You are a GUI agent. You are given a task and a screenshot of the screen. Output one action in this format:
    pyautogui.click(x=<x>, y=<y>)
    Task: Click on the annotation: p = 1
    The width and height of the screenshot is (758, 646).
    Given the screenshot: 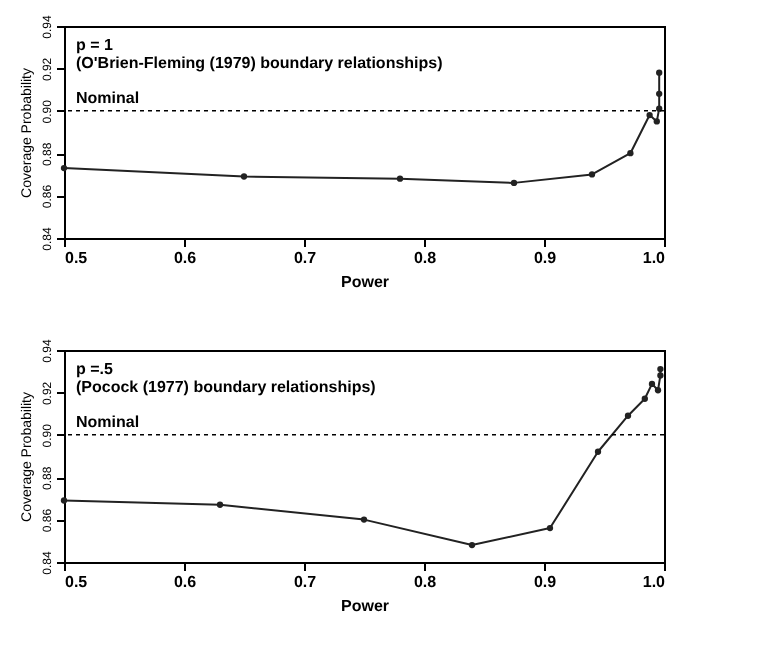 What is the action you would take?
    pyautogui.click(x=95, y=45)
    